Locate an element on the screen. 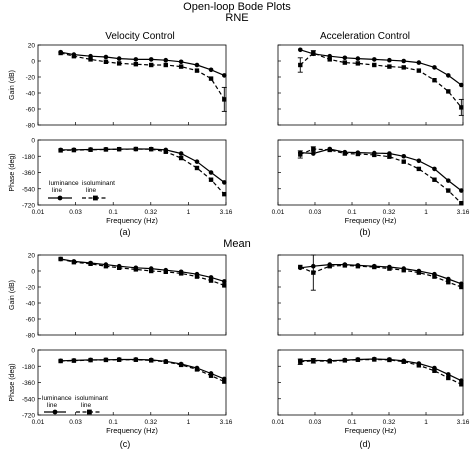  legend-solid-label-line1: luminance is located at coordinates (57, 398).